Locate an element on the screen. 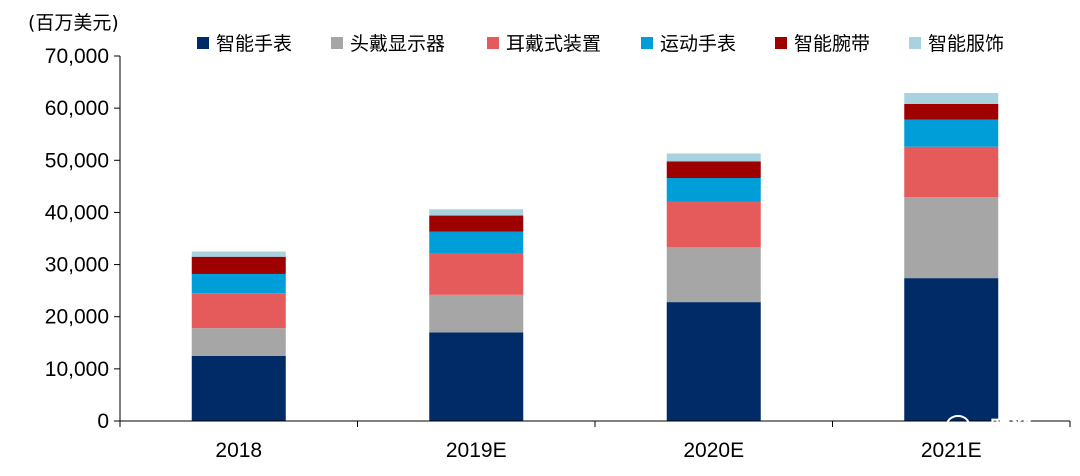 This screenshot has height=476, width=1080. legend-label: 智能手表 is located at coordinates (254, 44).